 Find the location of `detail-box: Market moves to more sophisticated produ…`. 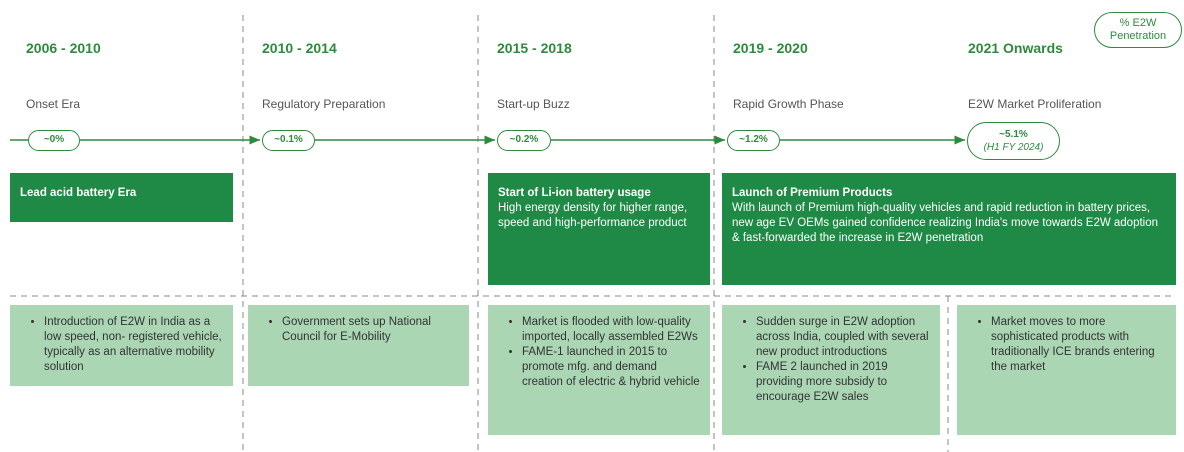

detail-box: Market moves to more sophisticated produ… is located at coordinates (1066, 370).